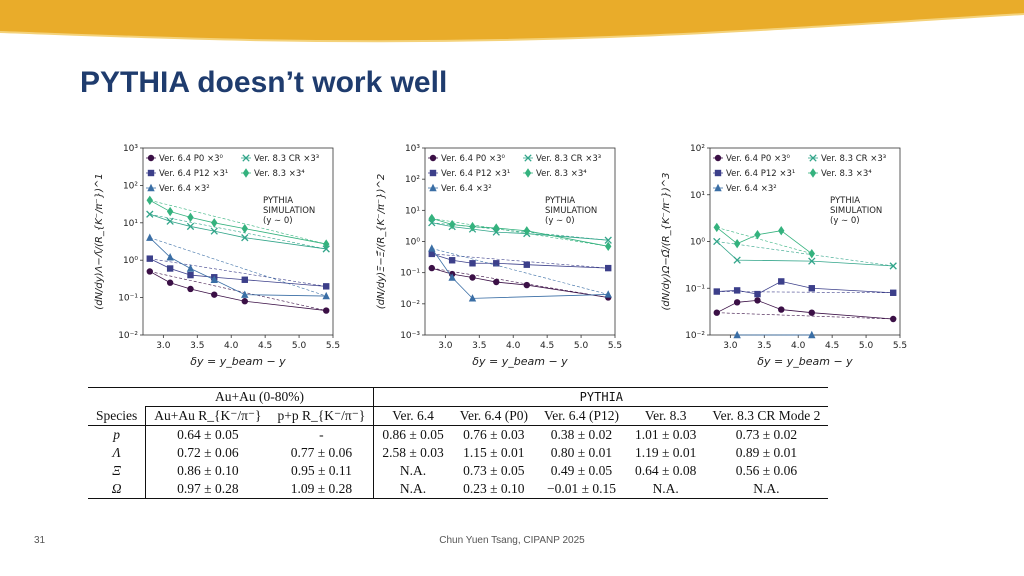 Image resolution: width=1024 pixels, height=576 pixels. I want to click on y-tick-label: 10⁻², so click(128, 336).